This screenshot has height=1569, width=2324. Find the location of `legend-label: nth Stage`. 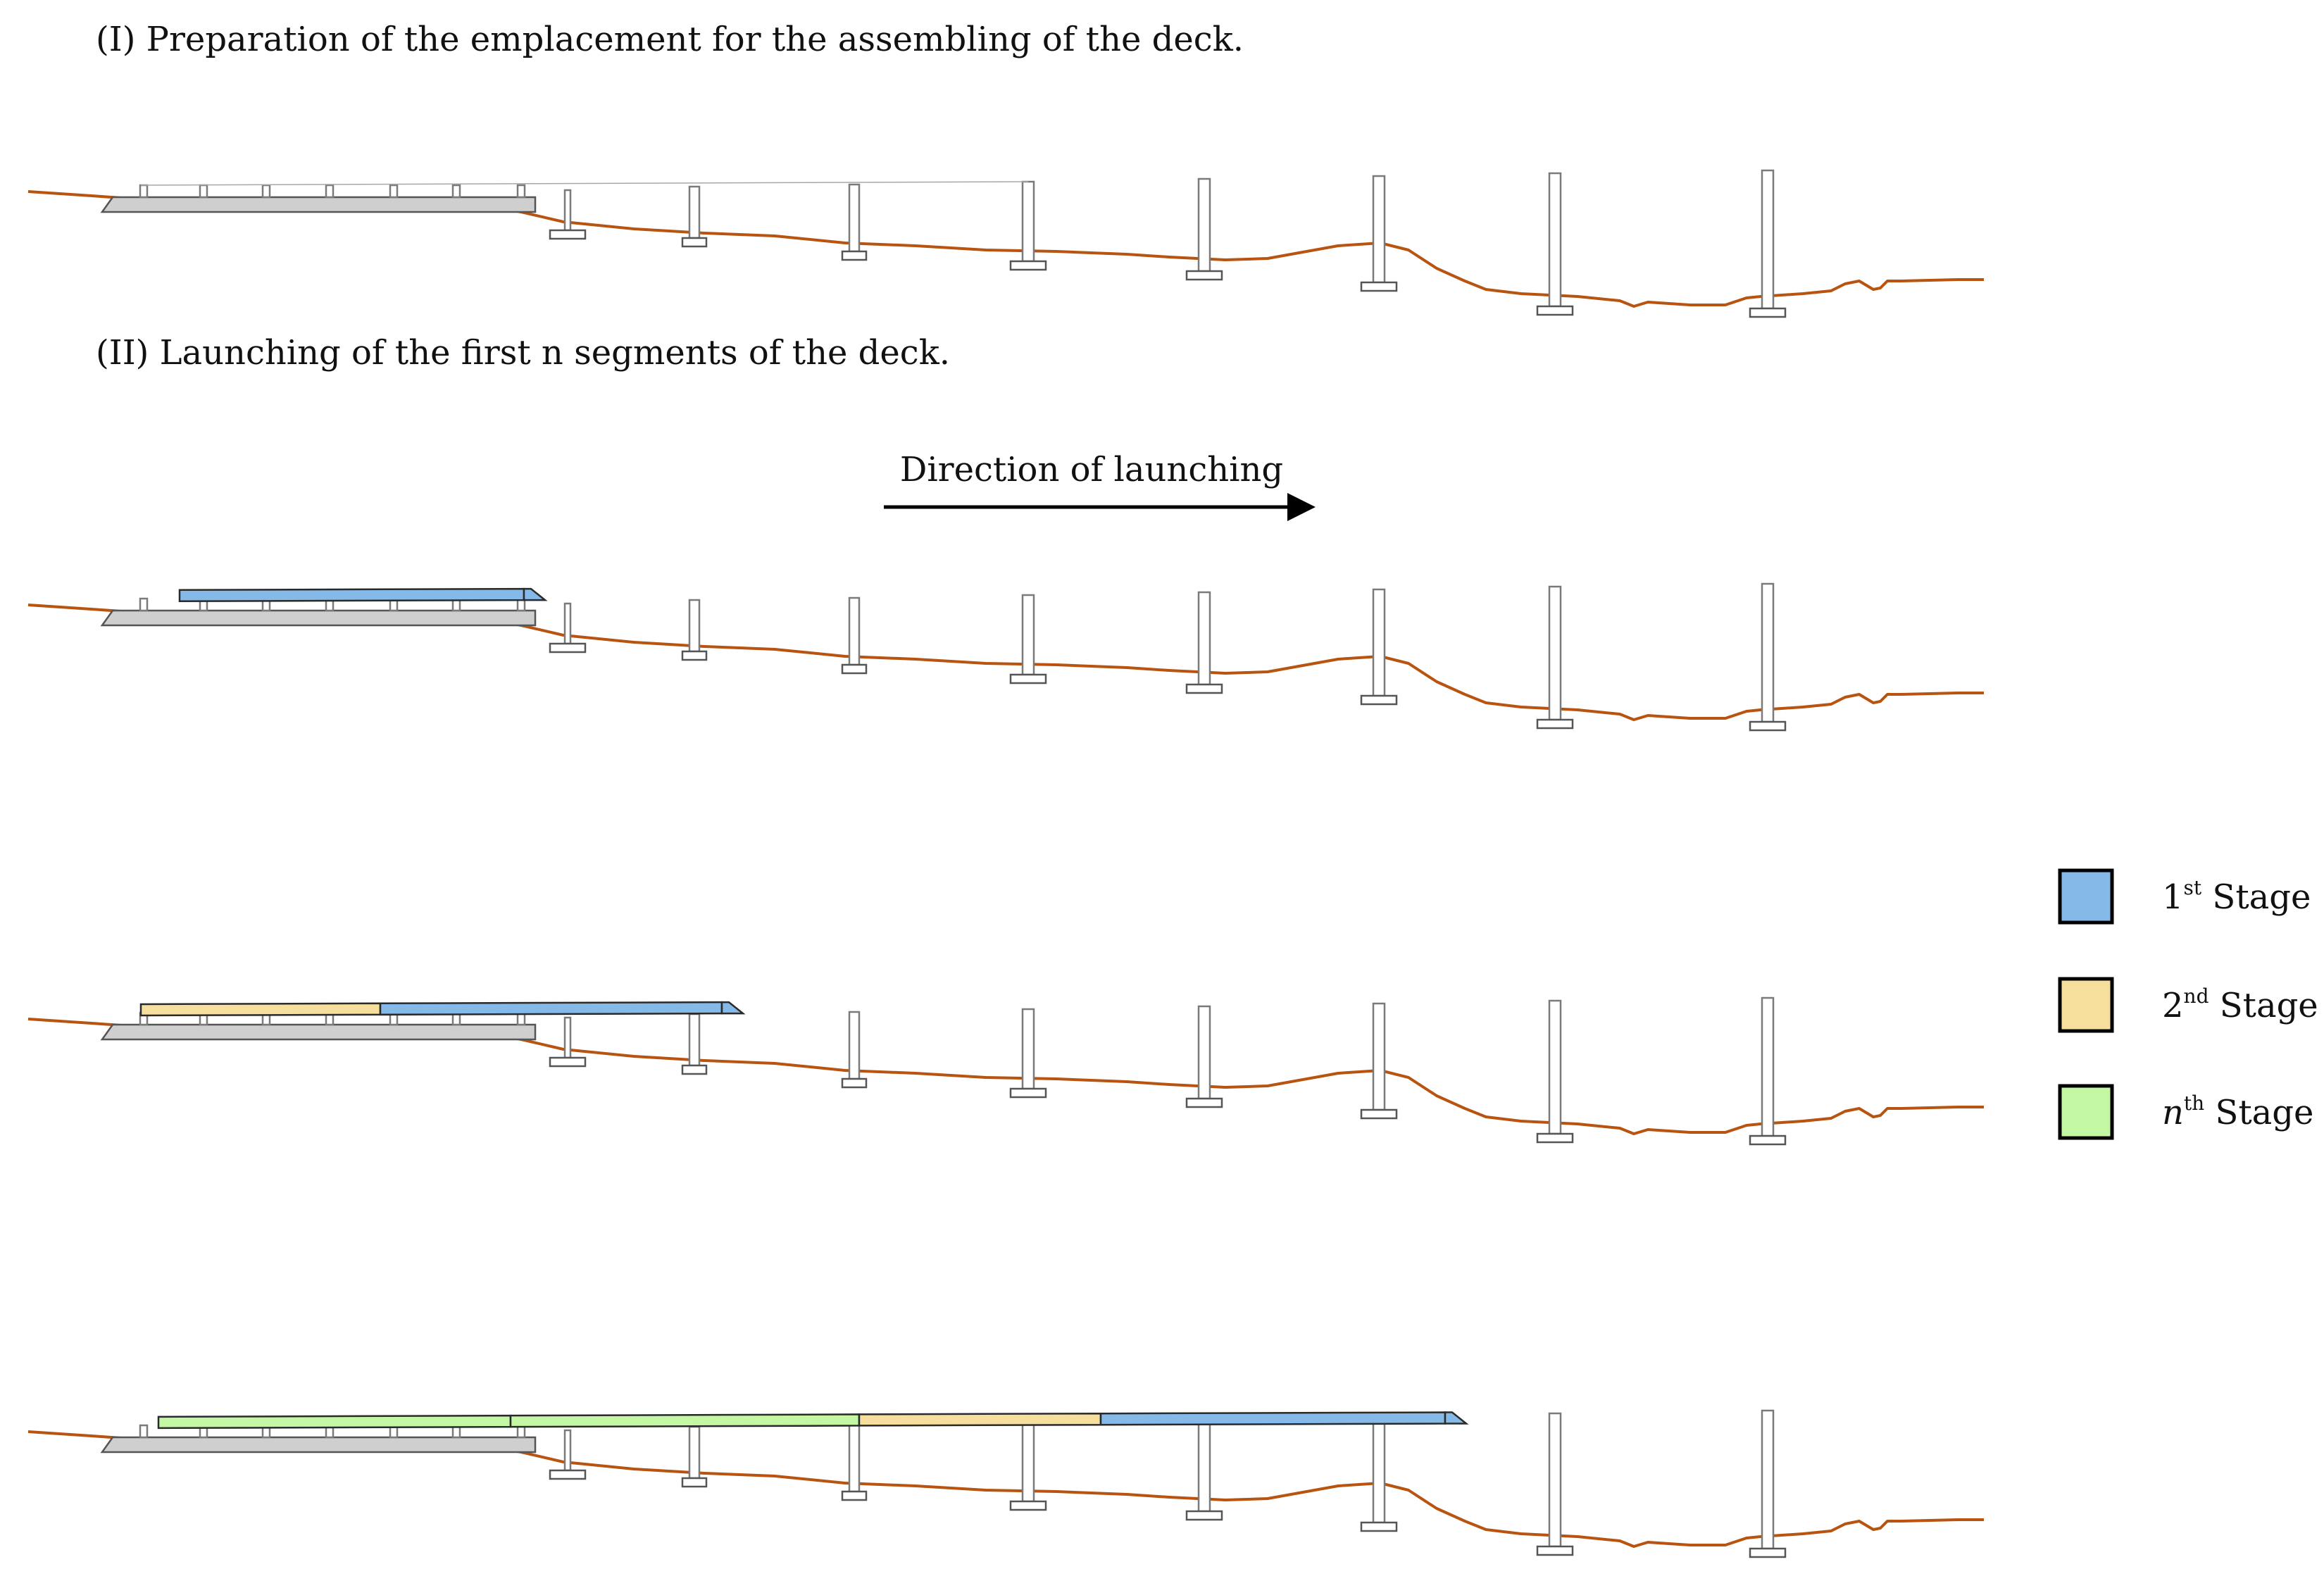

legend-label: nth Stage is located at coordinates (2237, 1112).